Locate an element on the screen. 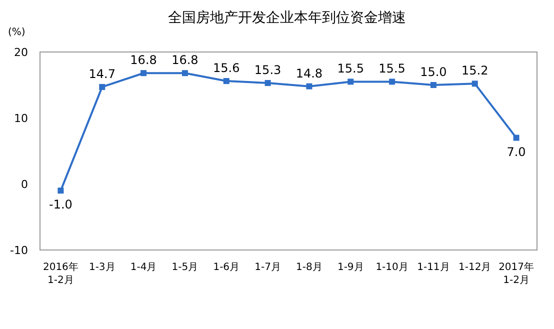 Image resolution: width=554 pixels, height=329 pixels. data-label: 7.0 is located at coordinates (516, 151).